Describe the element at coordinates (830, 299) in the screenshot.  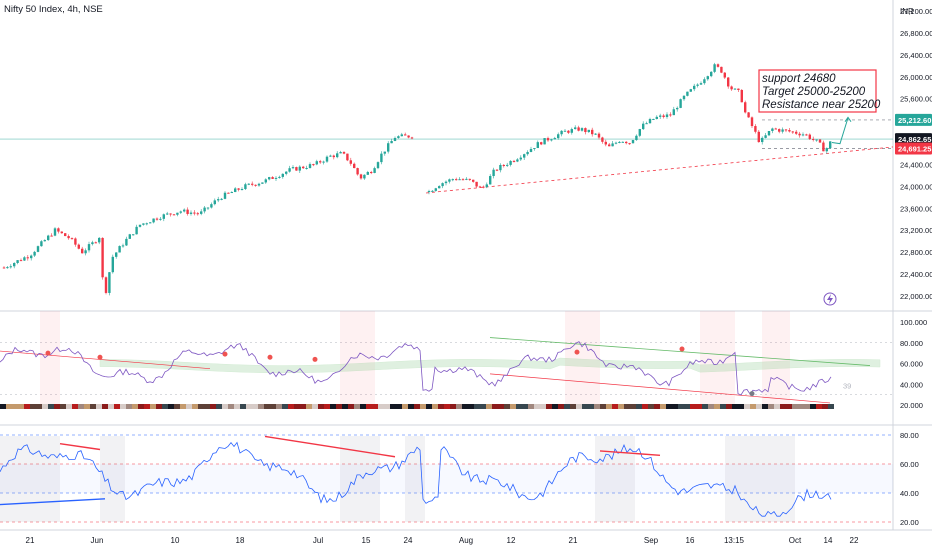
I see `lightning-icon` at that location.